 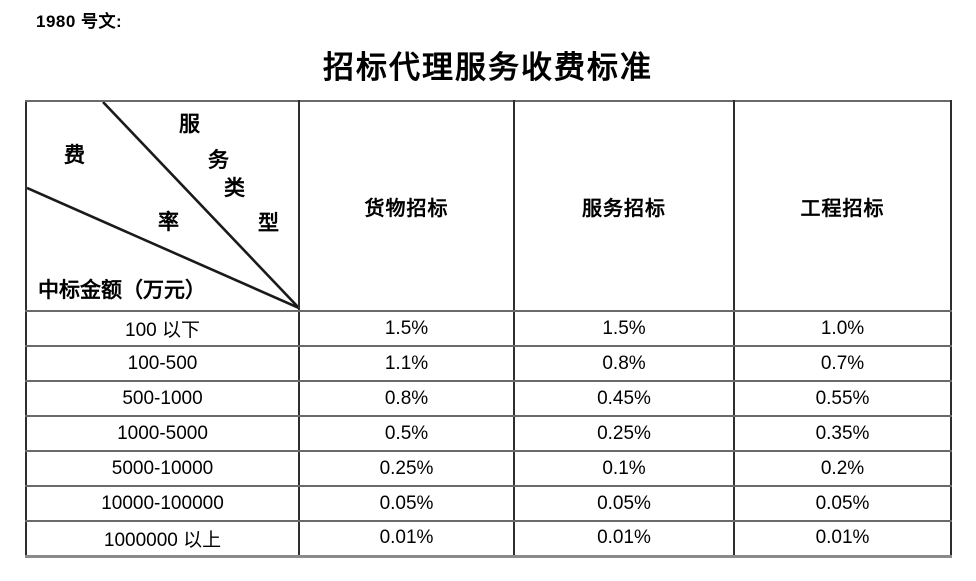 I want to click on corner-rate-char: 费, so click(x=74, y=155).